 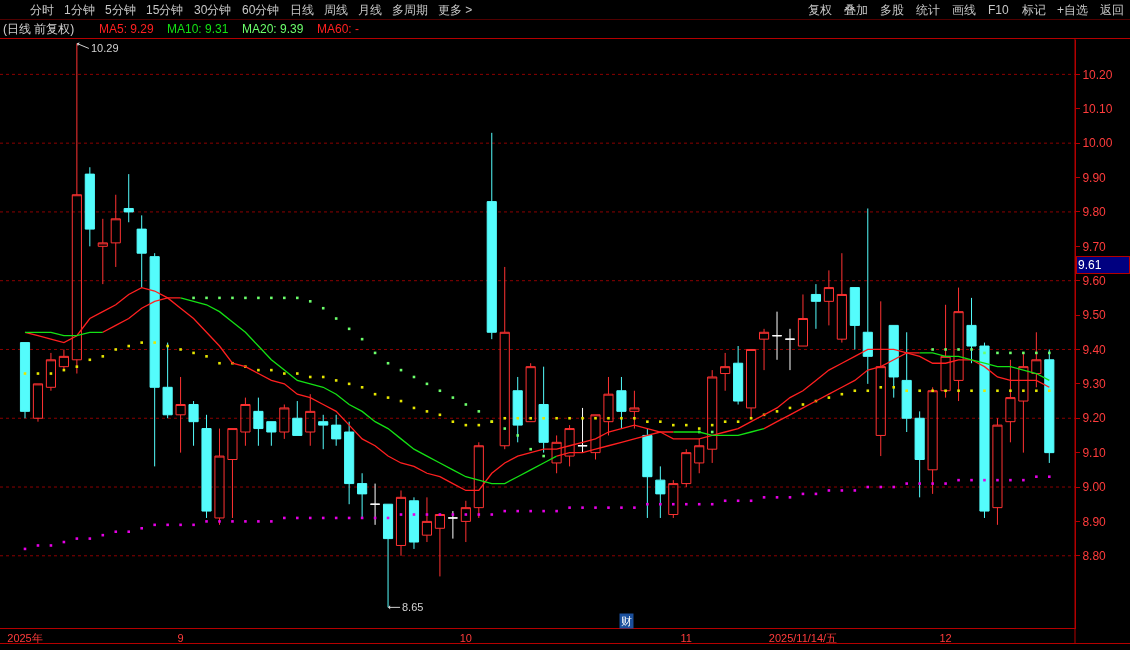 I want to click on text: 周线, so click(x=336, y=10).